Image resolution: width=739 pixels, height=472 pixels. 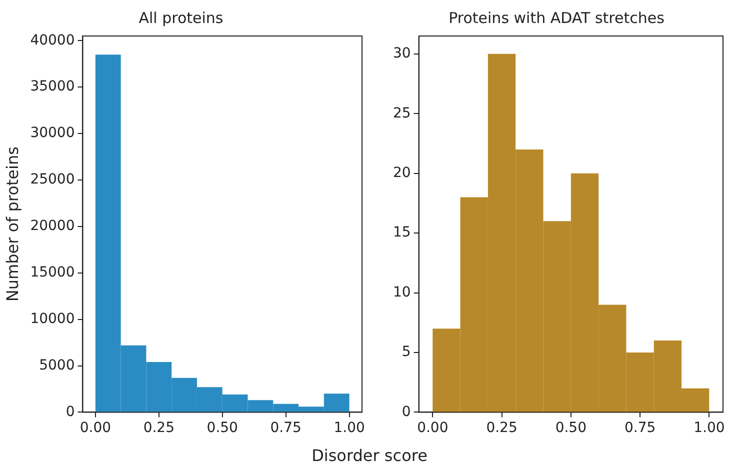 What do you see at coordinates (52, 226) in the screenshot?
I see `y-tick-label: 20000` at bounding box center [52, 226].